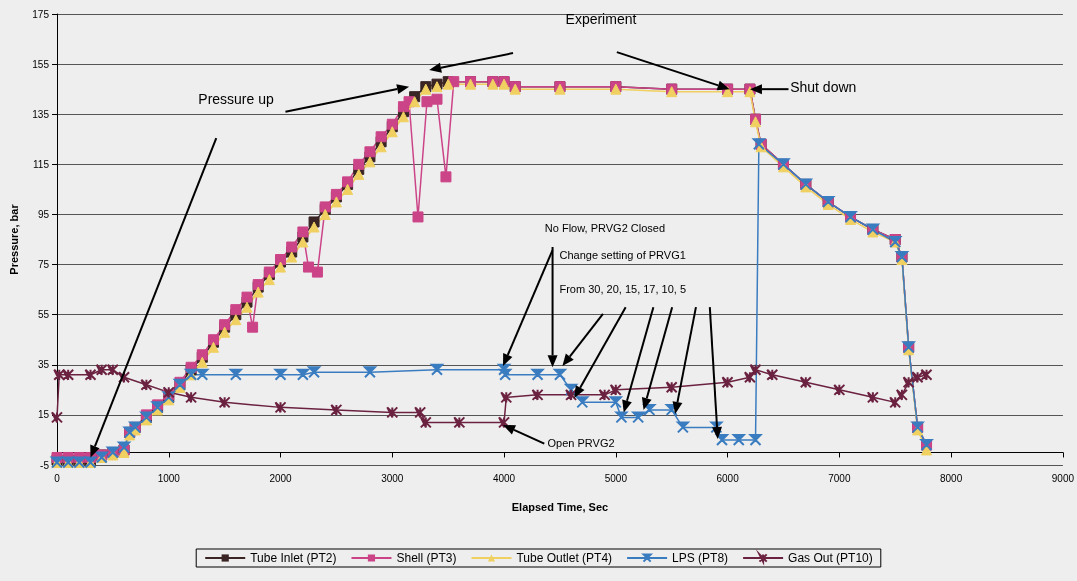 The image size is (1077, 581). I want to click on legend-label: Gas Out (PT10), so click(830, 558).